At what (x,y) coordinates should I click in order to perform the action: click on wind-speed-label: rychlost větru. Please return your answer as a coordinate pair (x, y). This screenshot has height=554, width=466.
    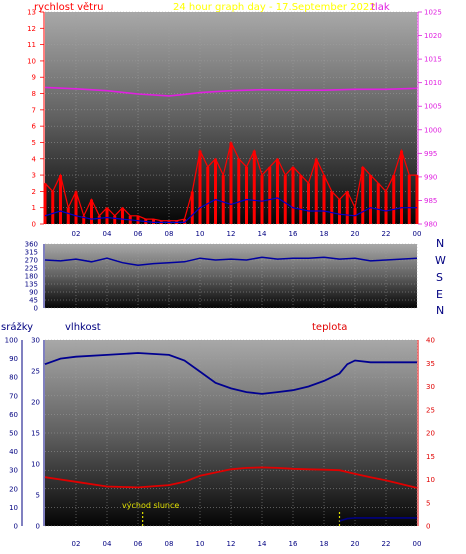
    Looking at the image, I should click on (69, 7).